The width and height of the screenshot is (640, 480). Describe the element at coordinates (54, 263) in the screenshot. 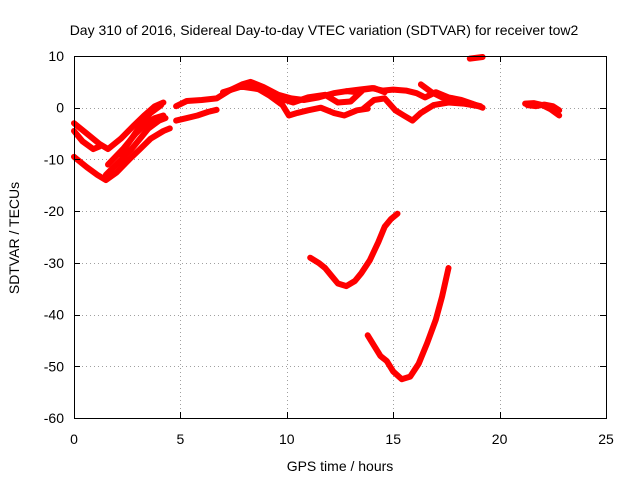

I see `y-tick-label: -30` at that location.